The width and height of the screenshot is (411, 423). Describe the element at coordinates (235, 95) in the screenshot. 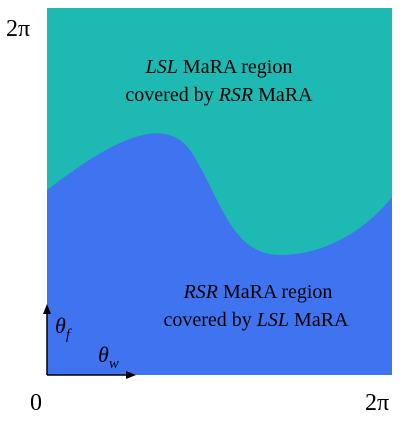

I see `upper-line2-italic: RSR` at that location.